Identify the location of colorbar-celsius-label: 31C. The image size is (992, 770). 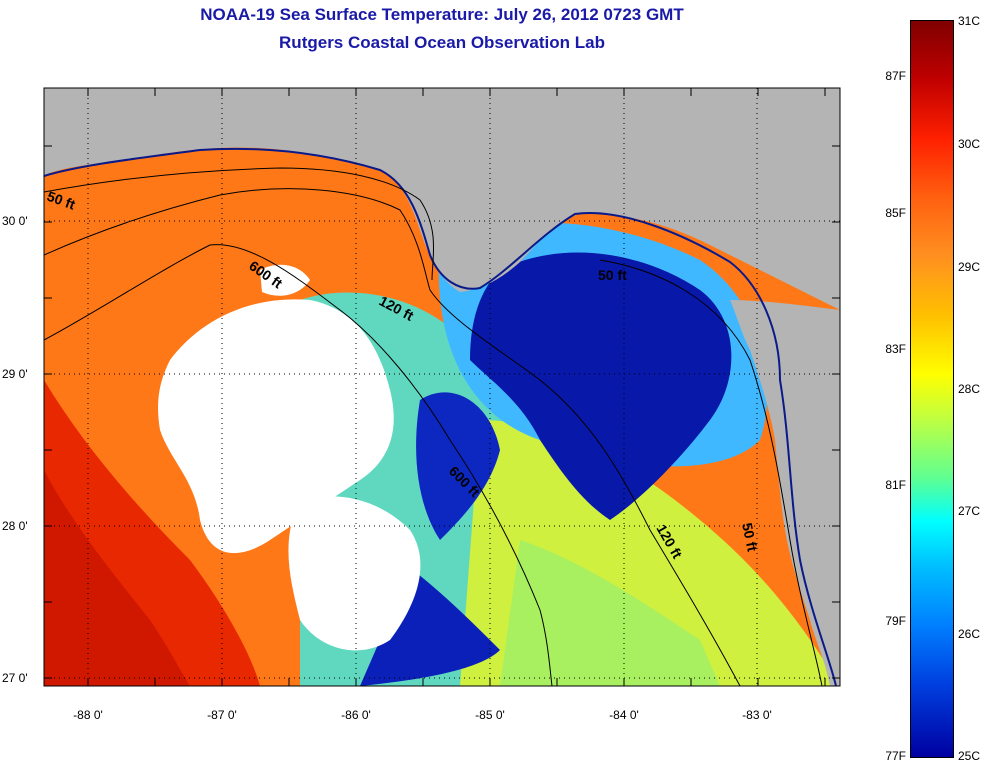
(969, 21).